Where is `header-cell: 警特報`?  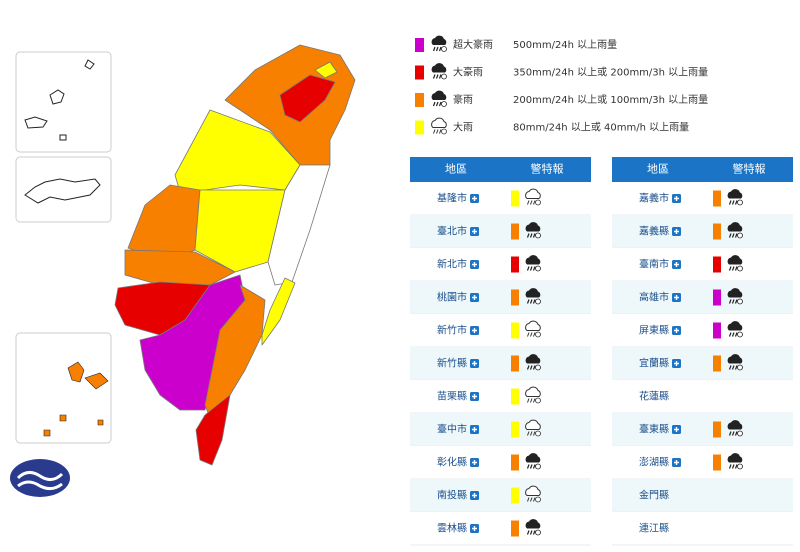 header-cell: 警特報 is located at coordinates (547, 169).